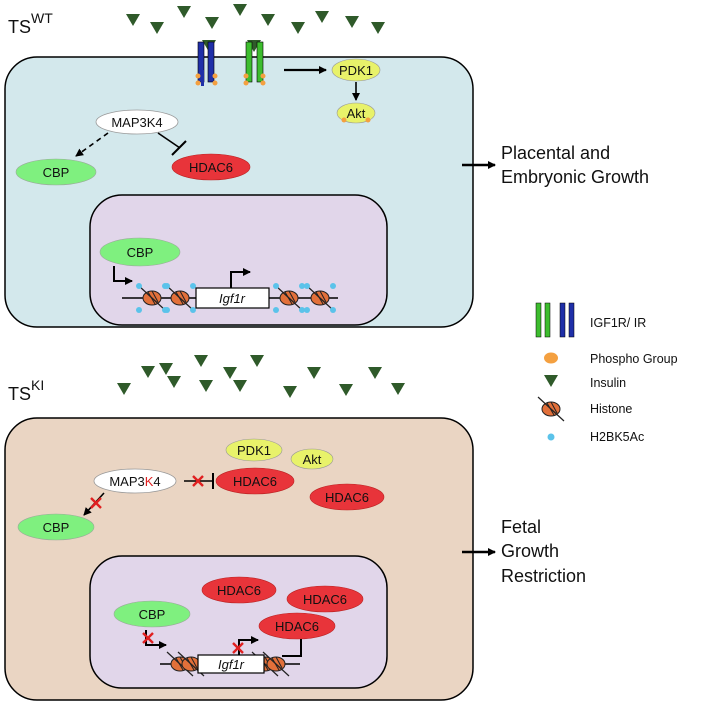  I want to click on hdac6-nuclear-label-a: HDAC6, so click(239, 590).